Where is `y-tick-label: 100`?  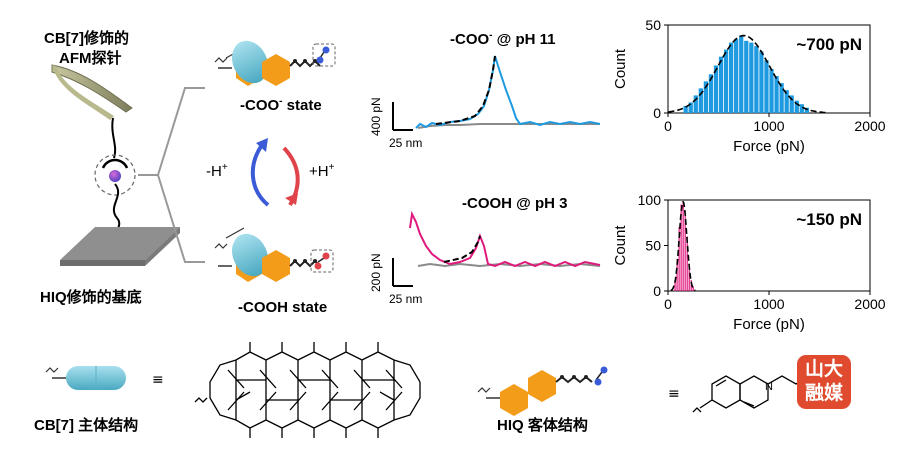 y-tick-label: 100 is located at coordinates (650, 200).